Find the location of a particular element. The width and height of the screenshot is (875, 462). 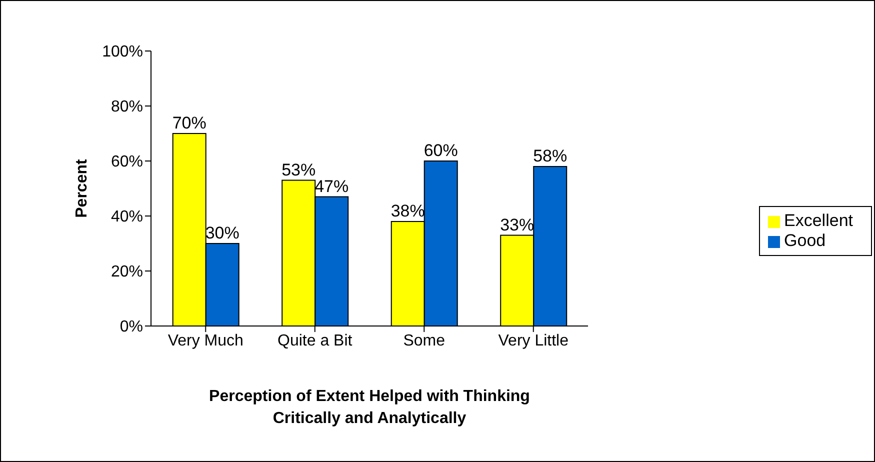

data-label: 60% is located at coordinates (441, 150).